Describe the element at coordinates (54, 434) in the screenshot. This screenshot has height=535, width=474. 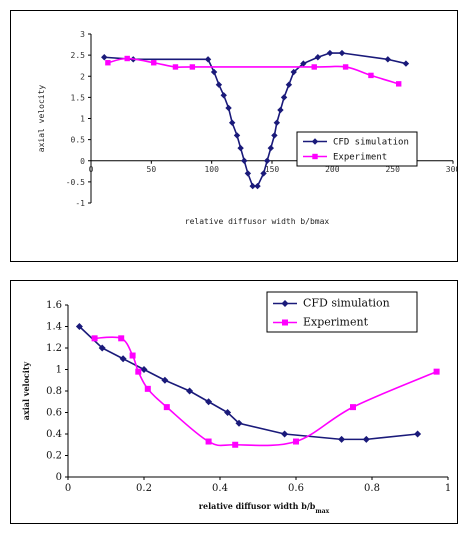
I see `y-tick-label: 0.4` at that location.